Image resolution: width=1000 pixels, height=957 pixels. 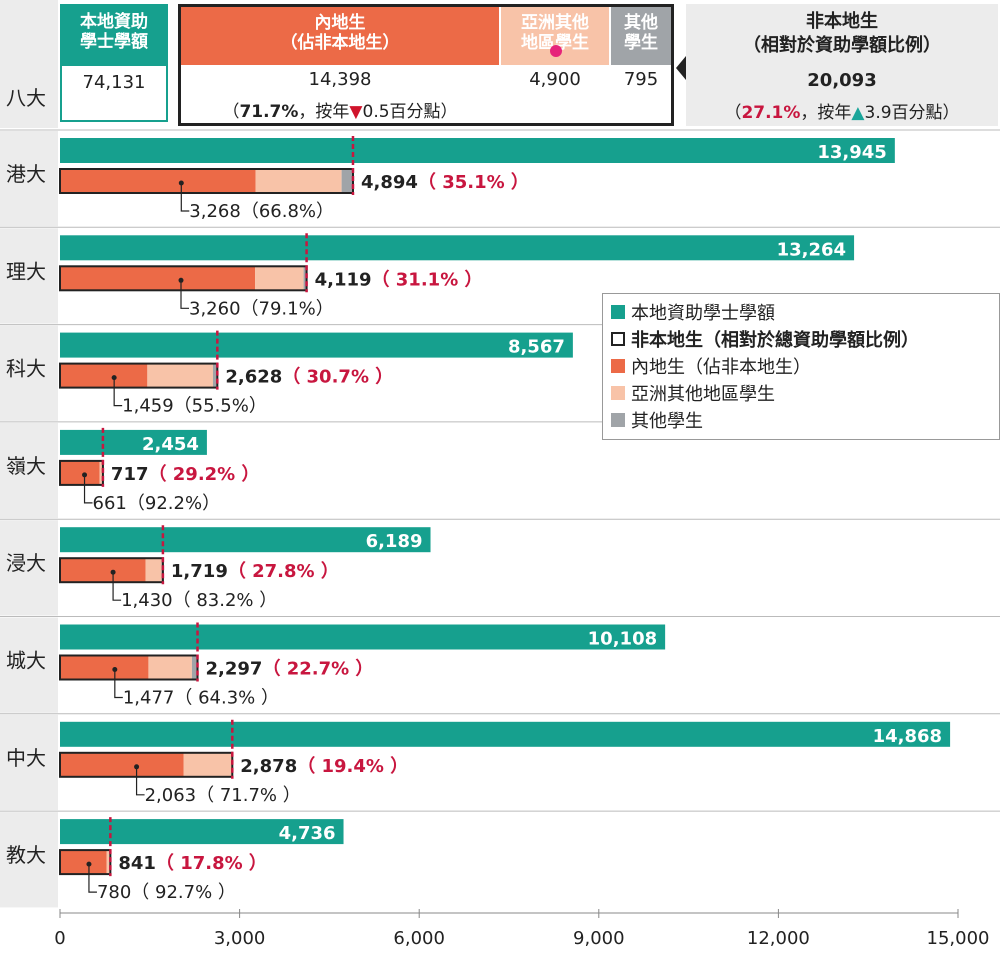 What do you see at coordinates (223, 795) in the screenshot?
I see `mainland-callout-label: 2,063（ 71.7% ）` at bounding box center [223, 795].